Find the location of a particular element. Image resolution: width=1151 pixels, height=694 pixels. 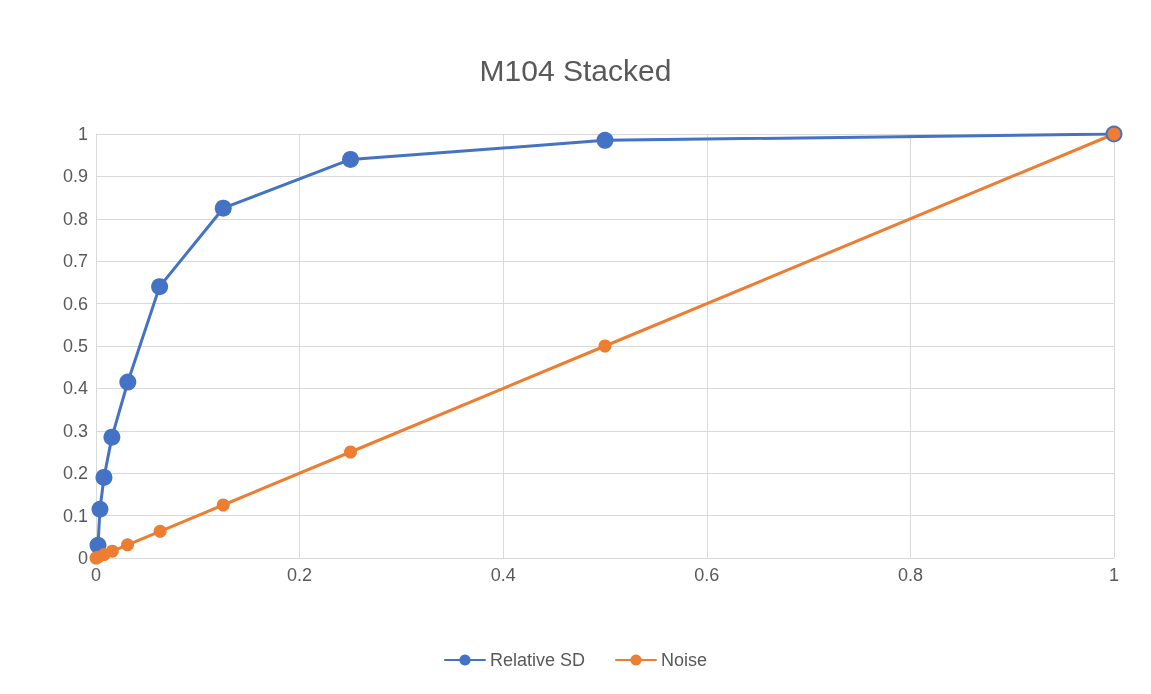

y-tick-label: 0.7 is located at coordinates (75, 261).